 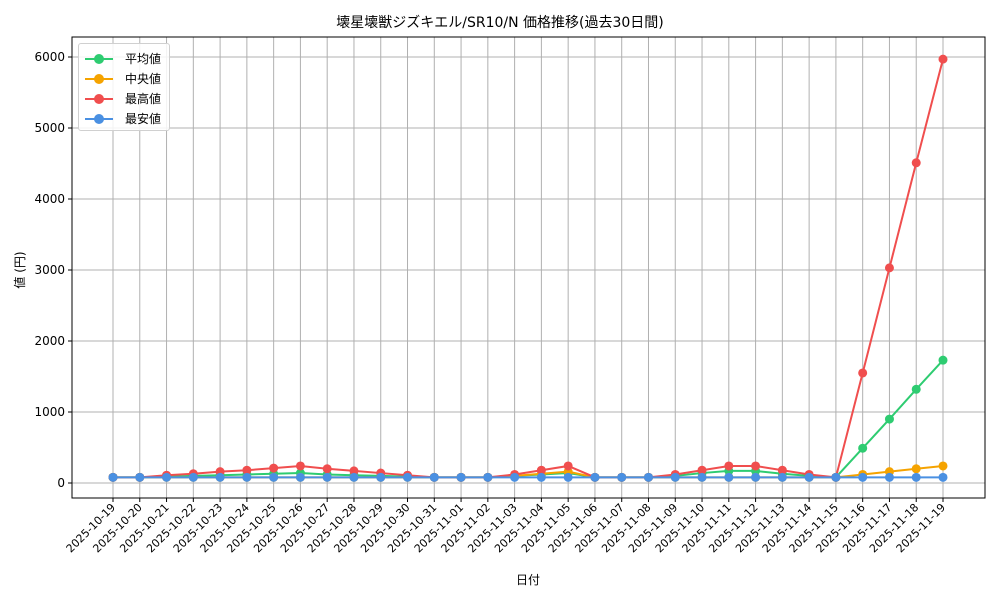 I want to click on y-tick-label: 0, so click(x=61, y=483).